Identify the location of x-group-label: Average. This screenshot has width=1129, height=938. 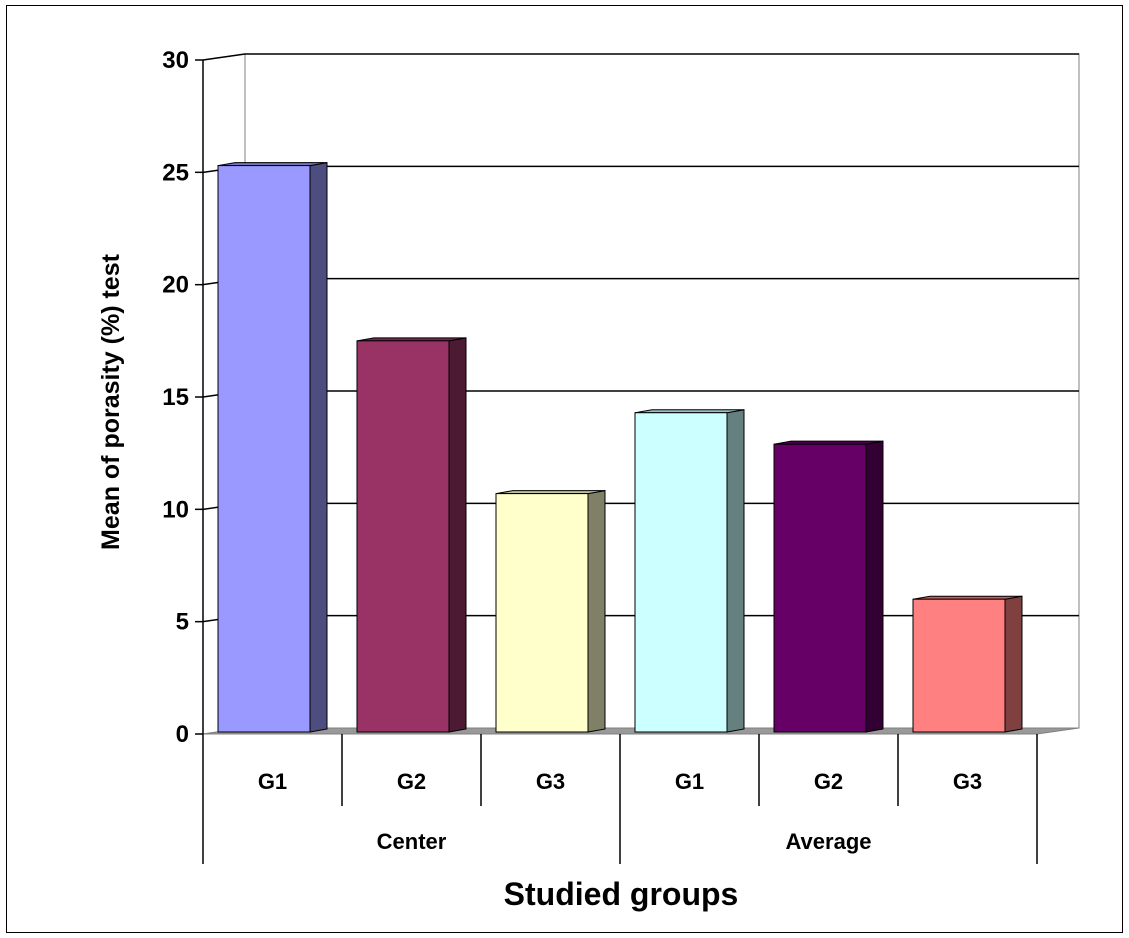
(828, 841).